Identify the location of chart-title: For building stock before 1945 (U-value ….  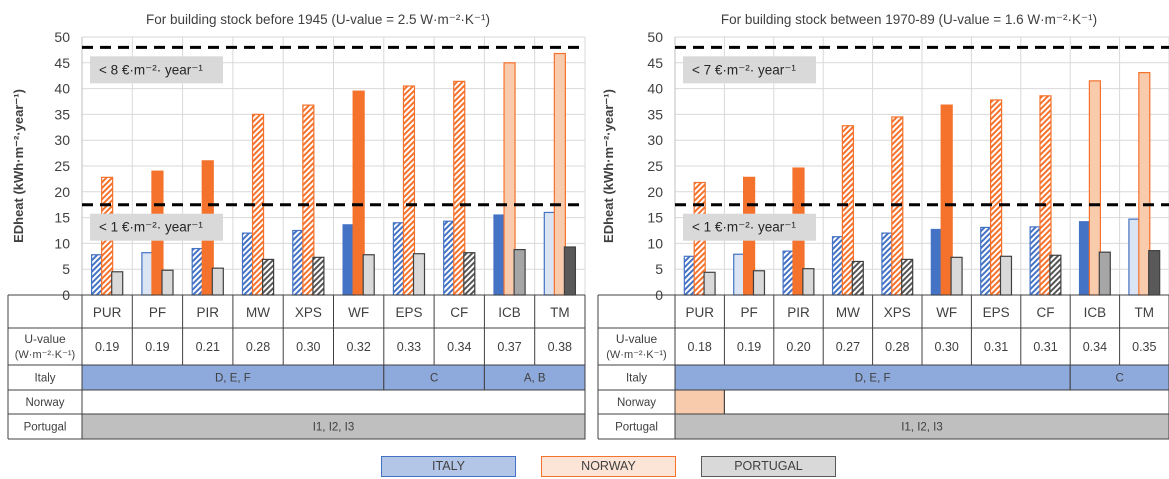
(318, 19).